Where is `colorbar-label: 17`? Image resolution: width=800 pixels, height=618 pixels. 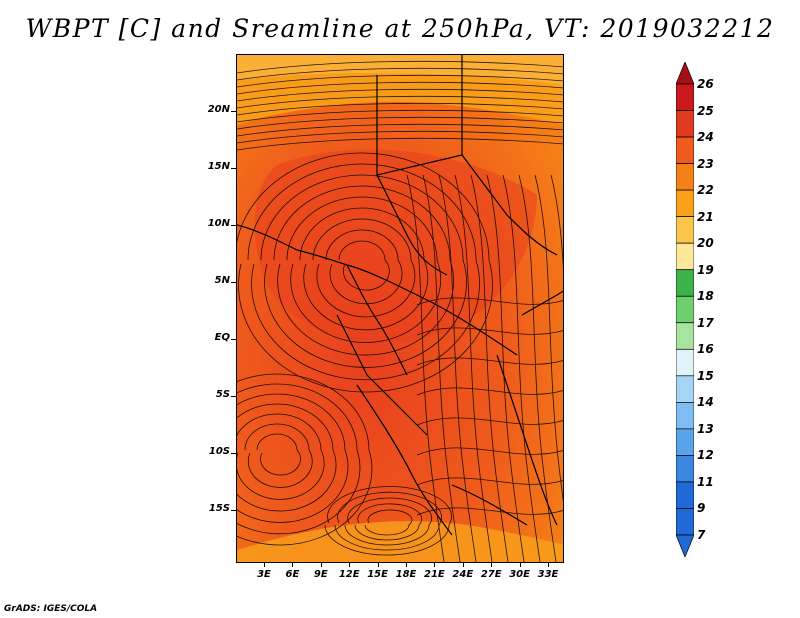 colorbar-label: 17 is located at coordinates (705, 322).